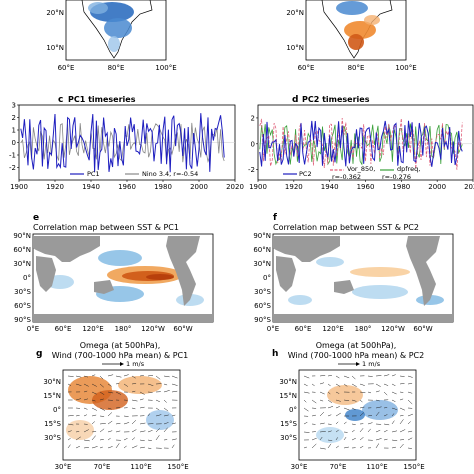 The width and height of the screenshot is (474, 474). What do you see at coordinates (140, 467) in the screenshot?
I see `g-lon-tick: 110°E` at bounding box center [140, 467].